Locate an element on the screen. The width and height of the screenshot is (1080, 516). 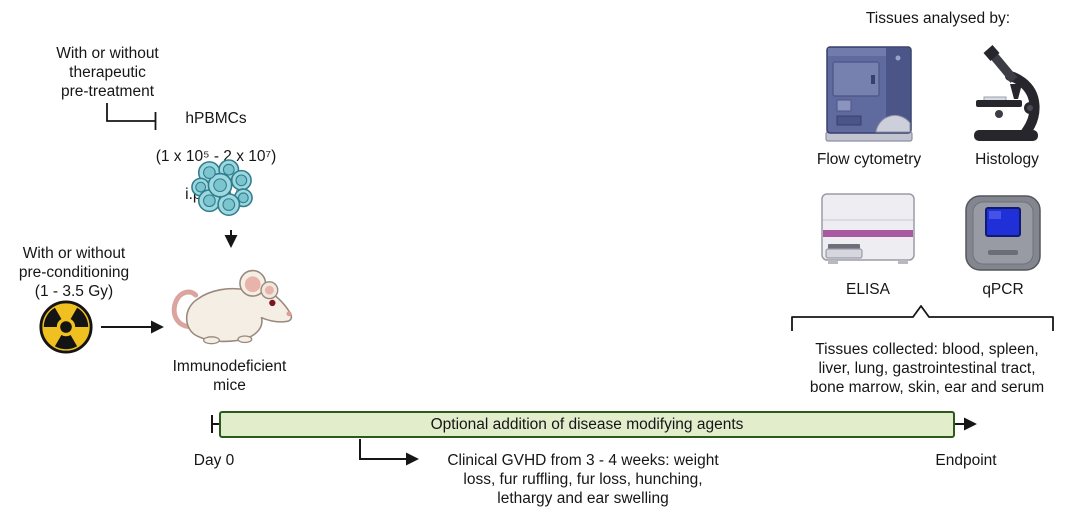
flow-cytometer-illustration is located at coordinates (869, 94).